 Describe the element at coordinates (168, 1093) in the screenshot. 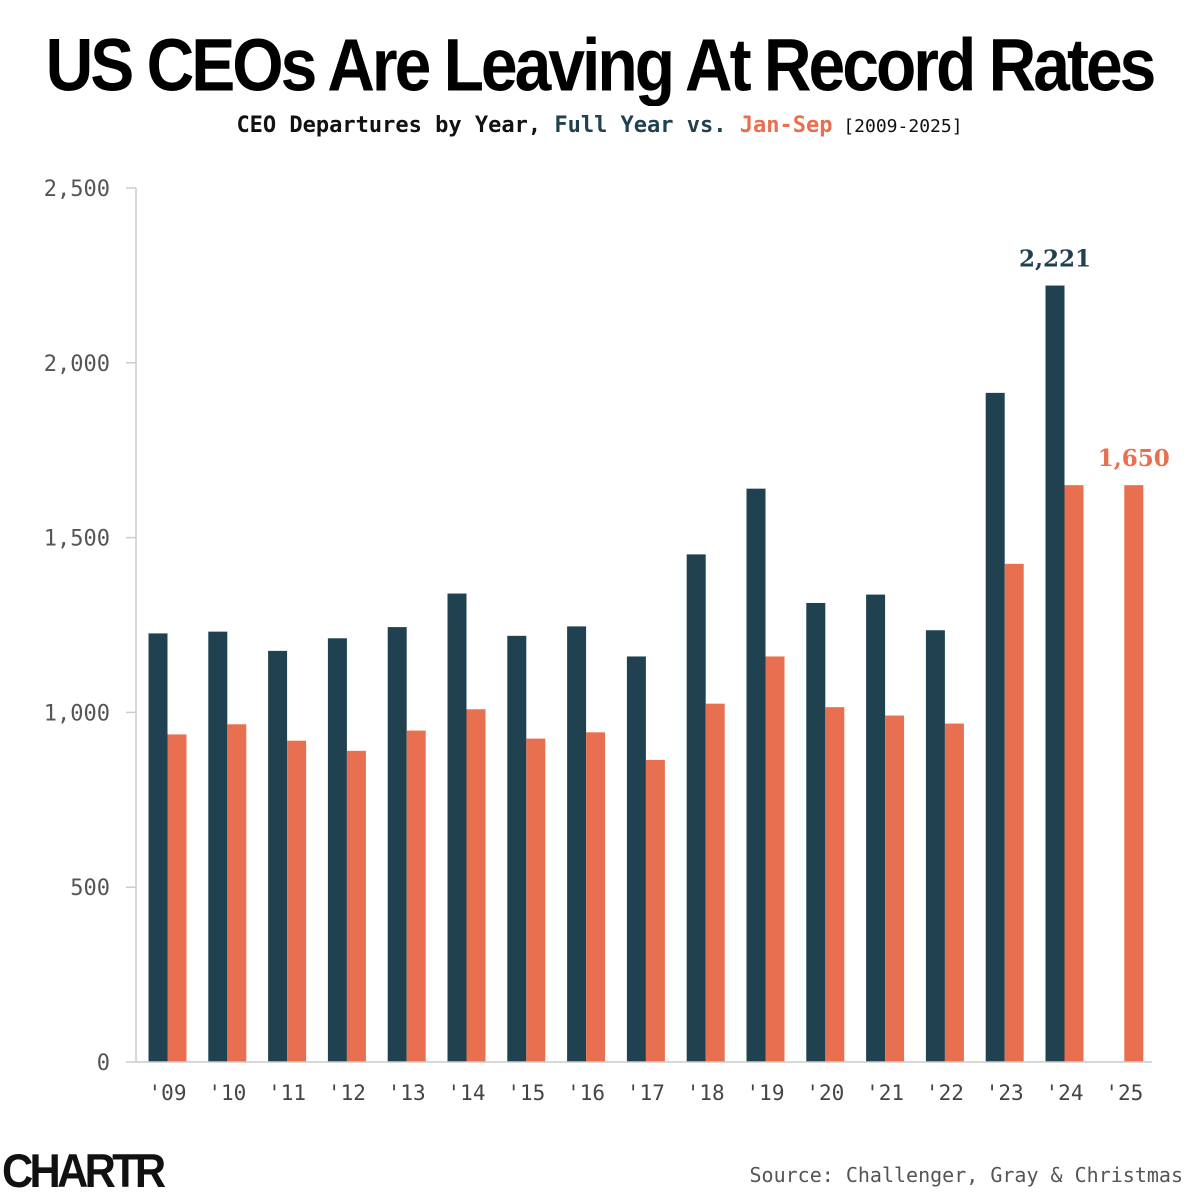

I see `x-tick-label: '09` at that location.